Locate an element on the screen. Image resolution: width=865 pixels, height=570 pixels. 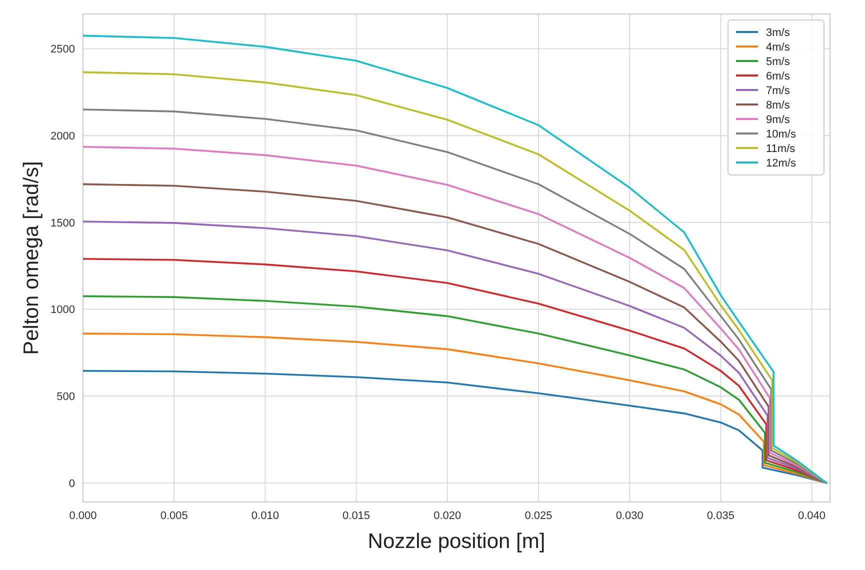
legend-label: 3m/s is located at coordinates (778, 33).